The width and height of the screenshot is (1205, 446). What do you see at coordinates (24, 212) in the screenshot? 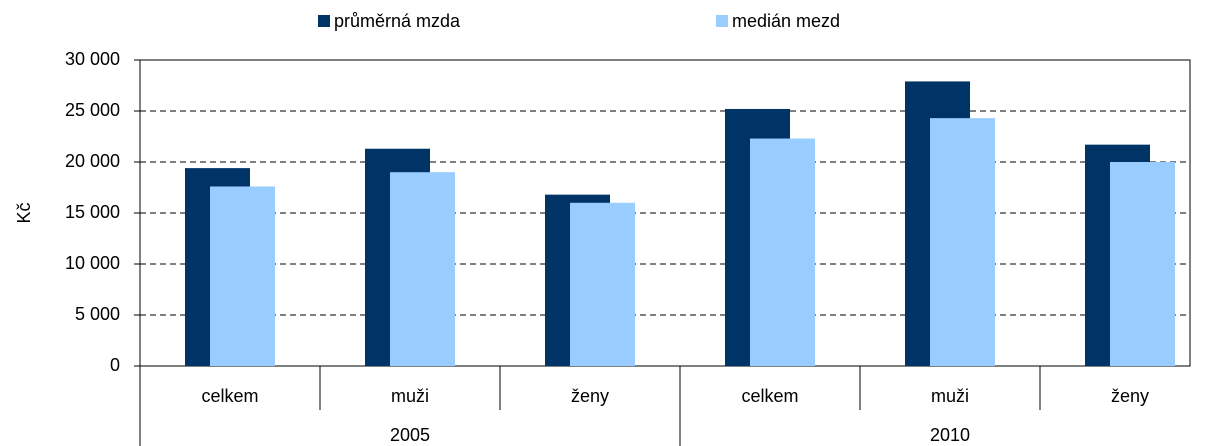
I see `y-axis-label: Kč` at bounding box center [24, 212].